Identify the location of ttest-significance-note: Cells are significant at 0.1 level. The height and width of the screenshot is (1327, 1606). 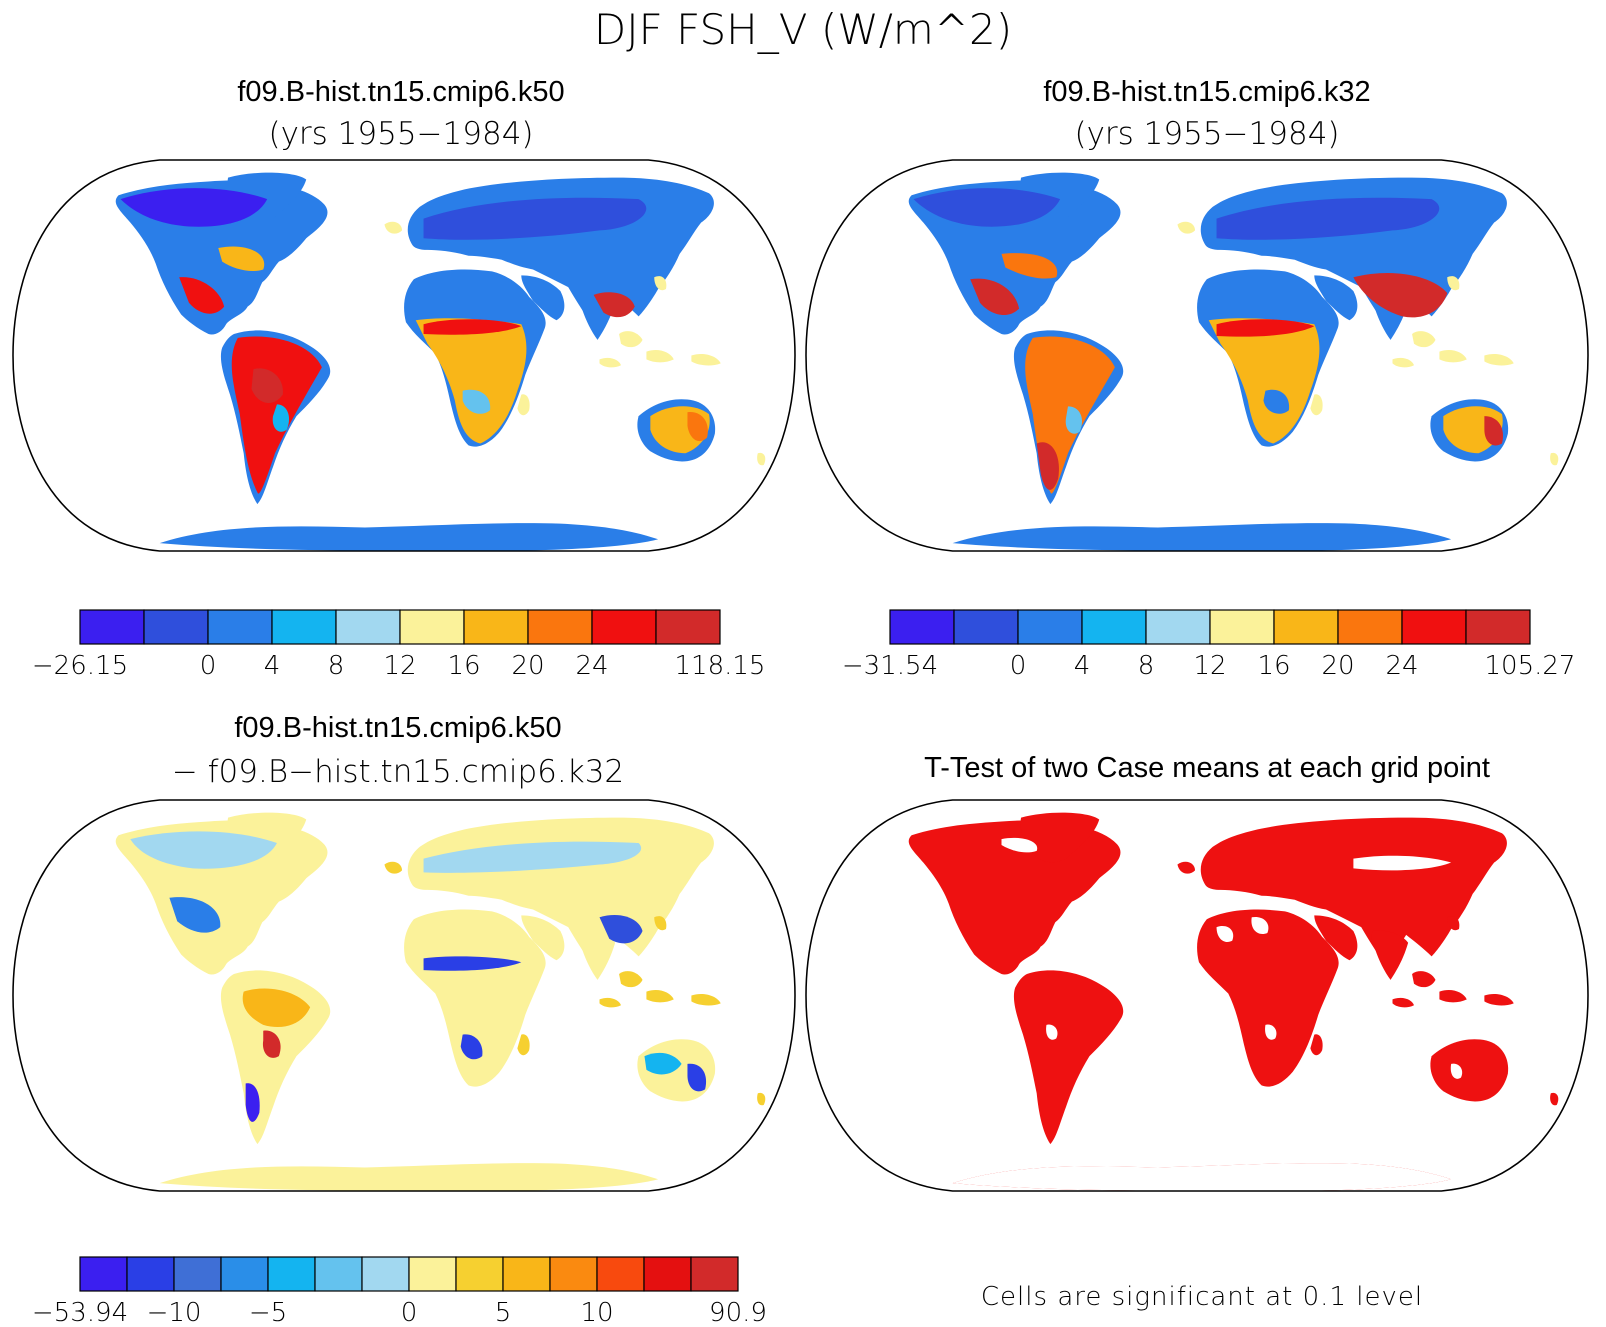
(1202, 1297).